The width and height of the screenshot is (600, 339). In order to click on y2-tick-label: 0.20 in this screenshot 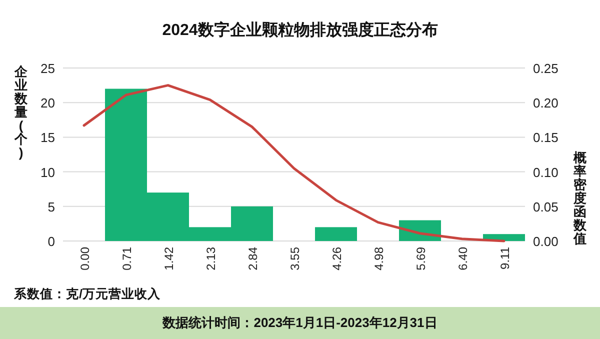, I will do `click(545, 103)`.